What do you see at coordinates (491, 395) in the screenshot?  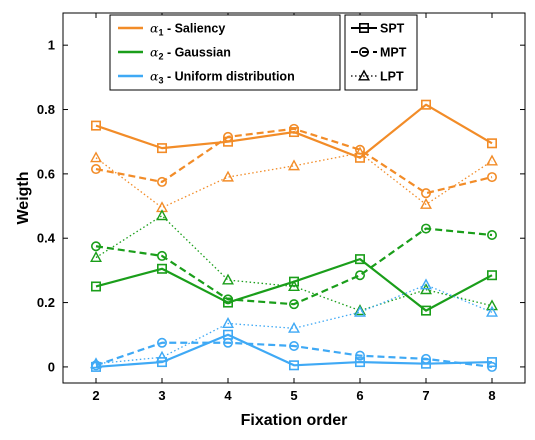 I see `x-tick-label: 8` at bounding box center [491, 395].